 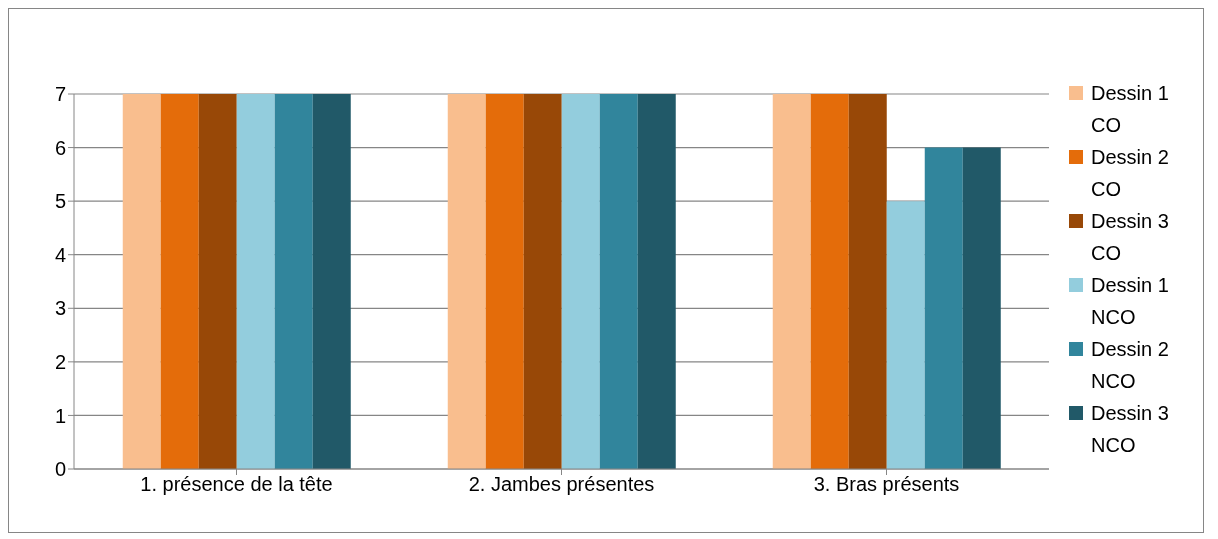 What do you see at coordinates (1130, 173) in the screenshot?
I see `legend-label: Dessin 2 CO` at bounding box center [1130, 173].